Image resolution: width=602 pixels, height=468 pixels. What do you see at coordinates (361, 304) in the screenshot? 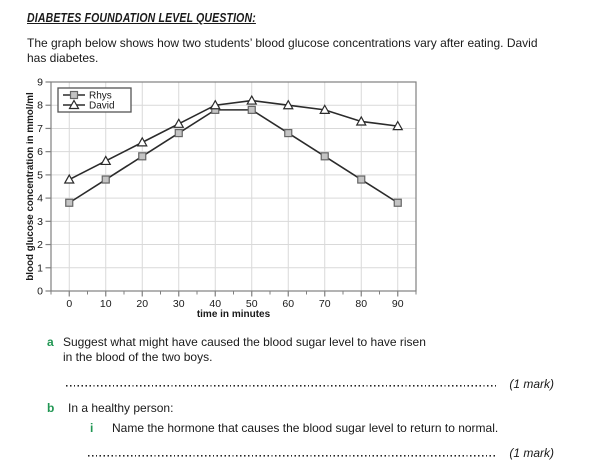
I see `x-tick-label: 80` at bounding box center [361, 304].